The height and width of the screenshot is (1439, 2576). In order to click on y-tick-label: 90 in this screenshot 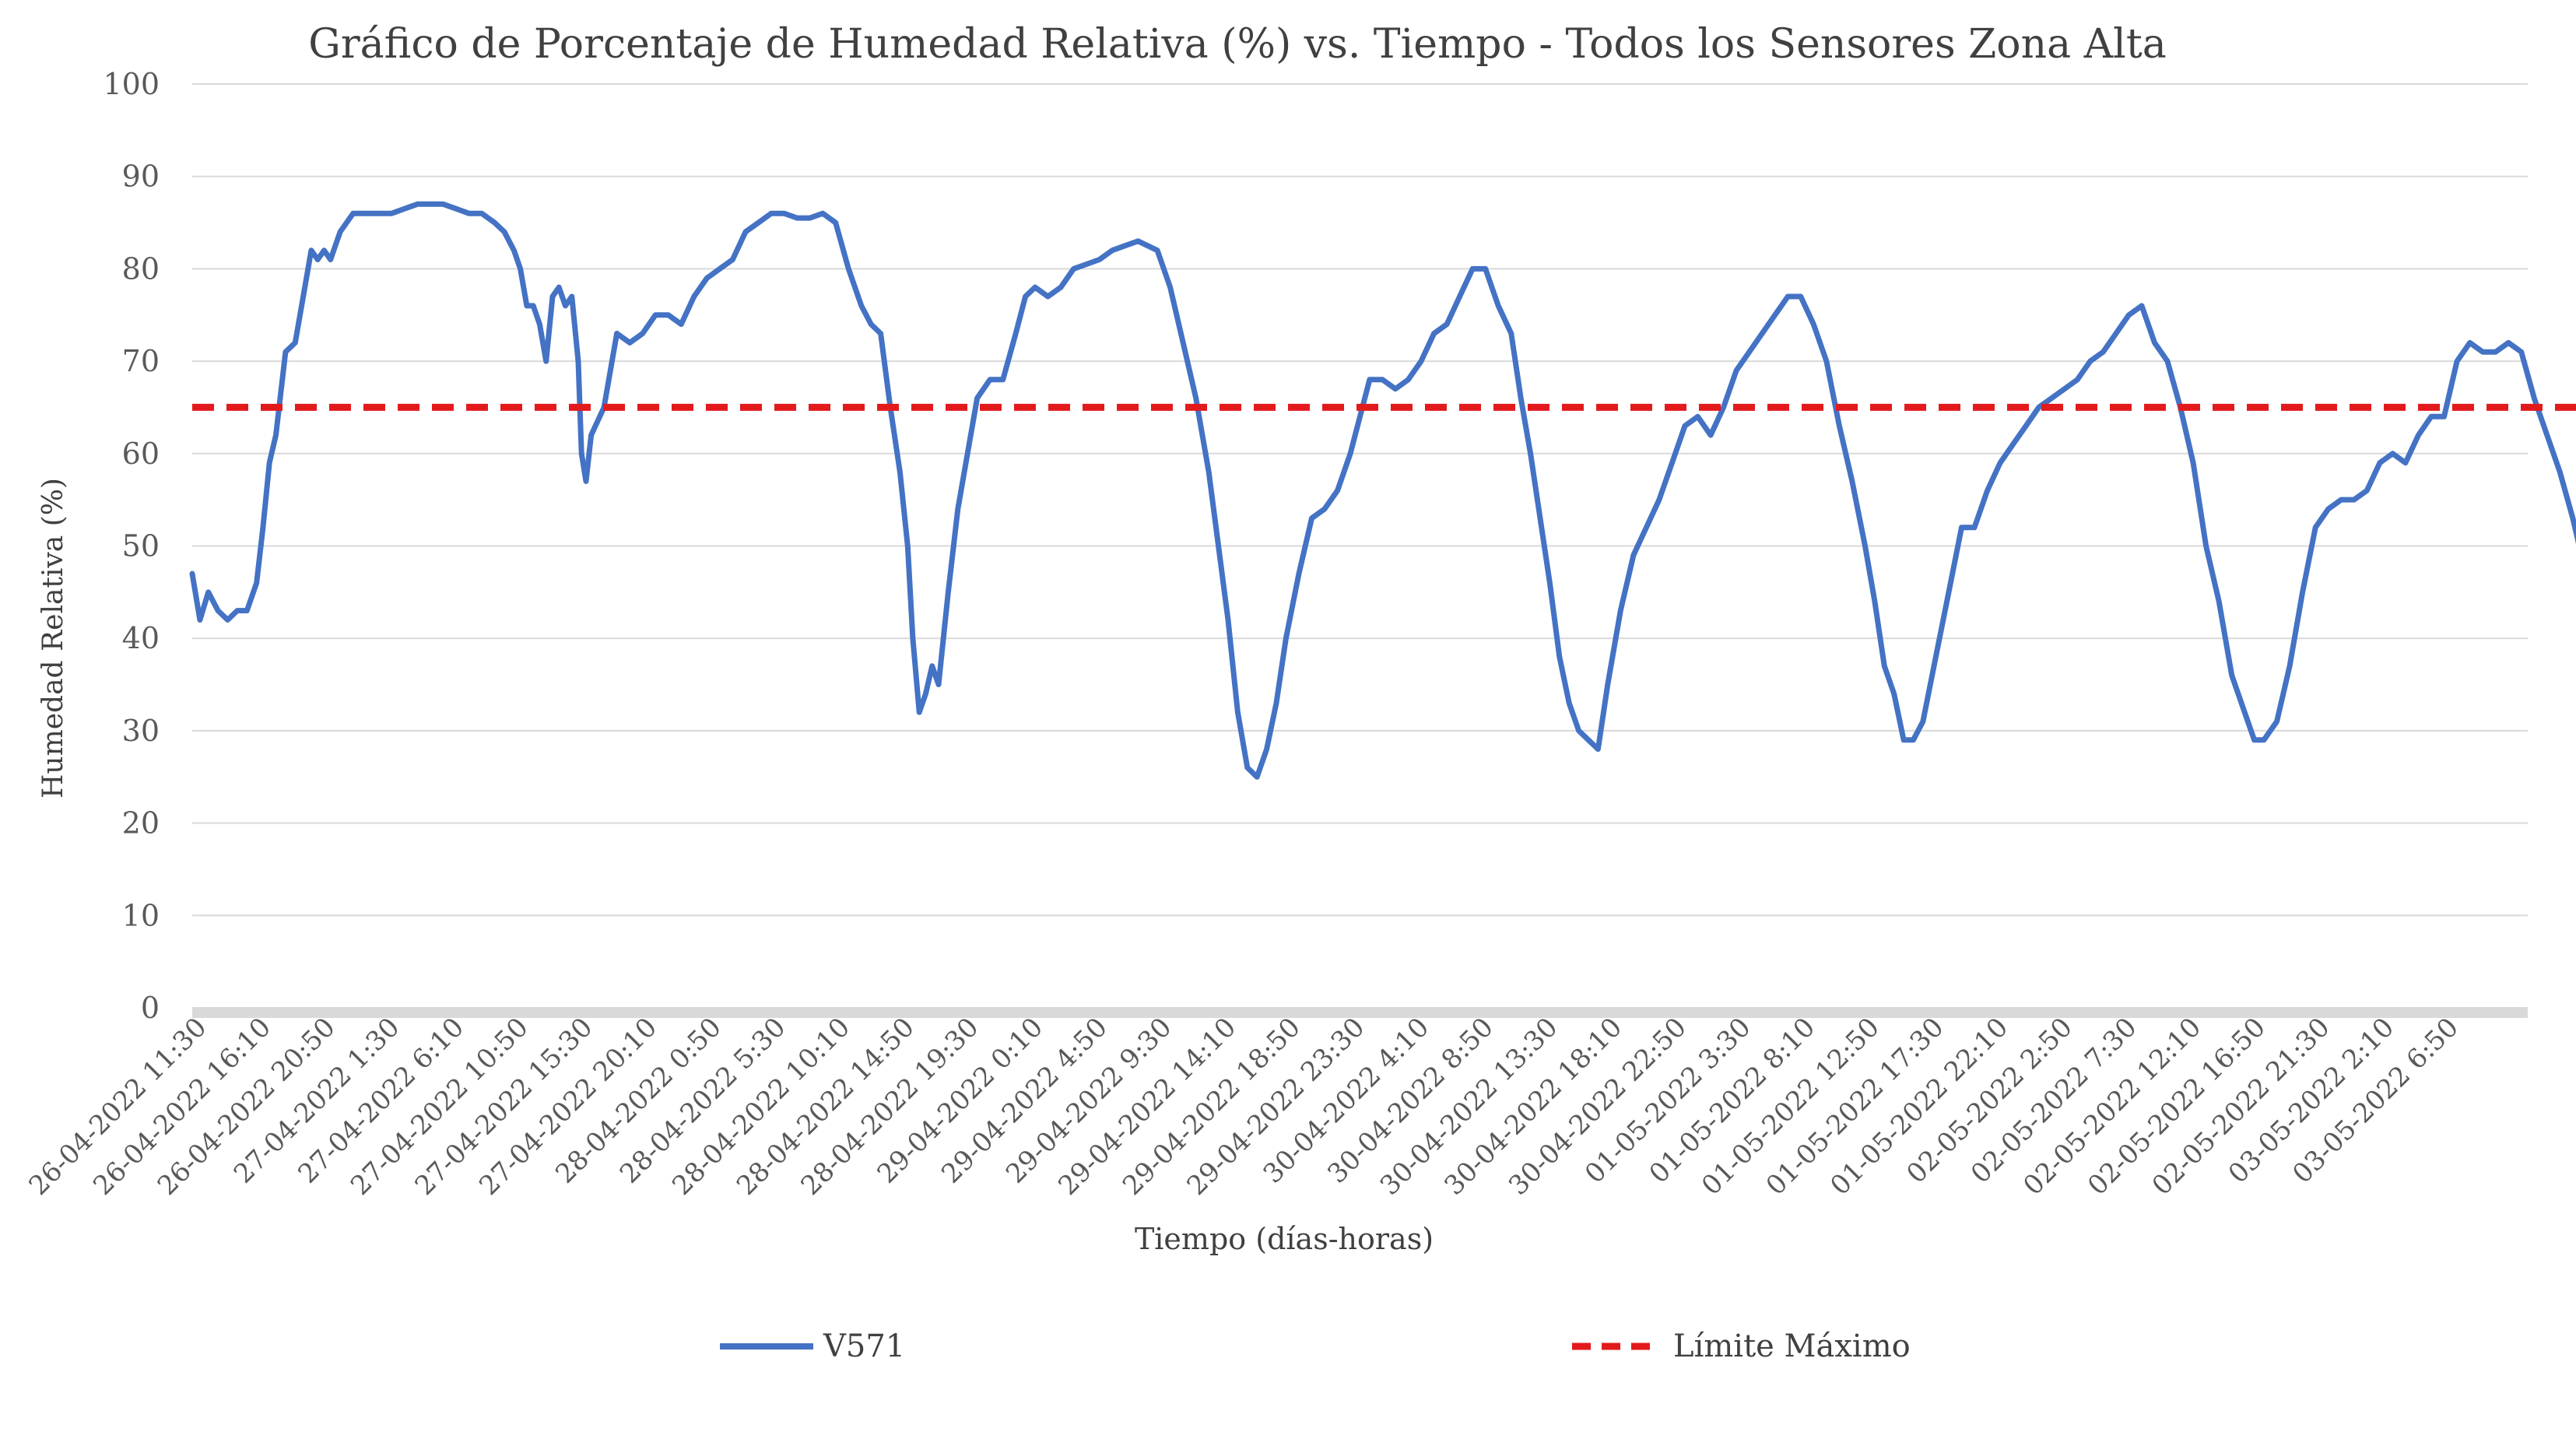, I will do `click(141, 177)`.